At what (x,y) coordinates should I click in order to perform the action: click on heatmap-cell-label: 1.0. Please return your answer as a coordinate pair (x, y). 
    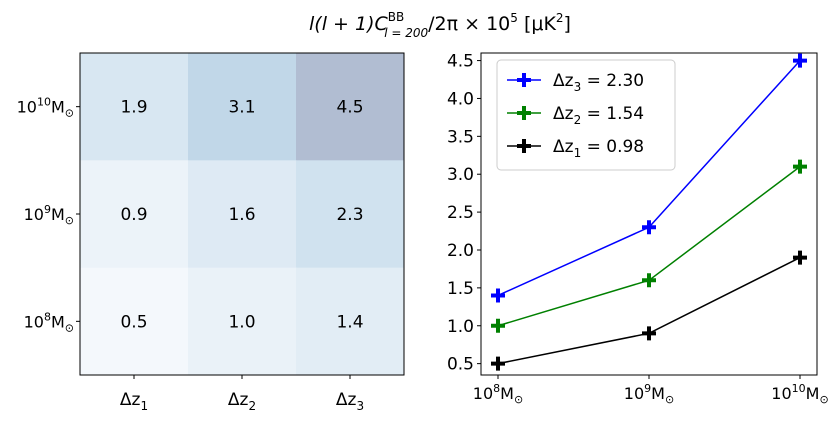
    Looking at the image, I should click on (241, 322).